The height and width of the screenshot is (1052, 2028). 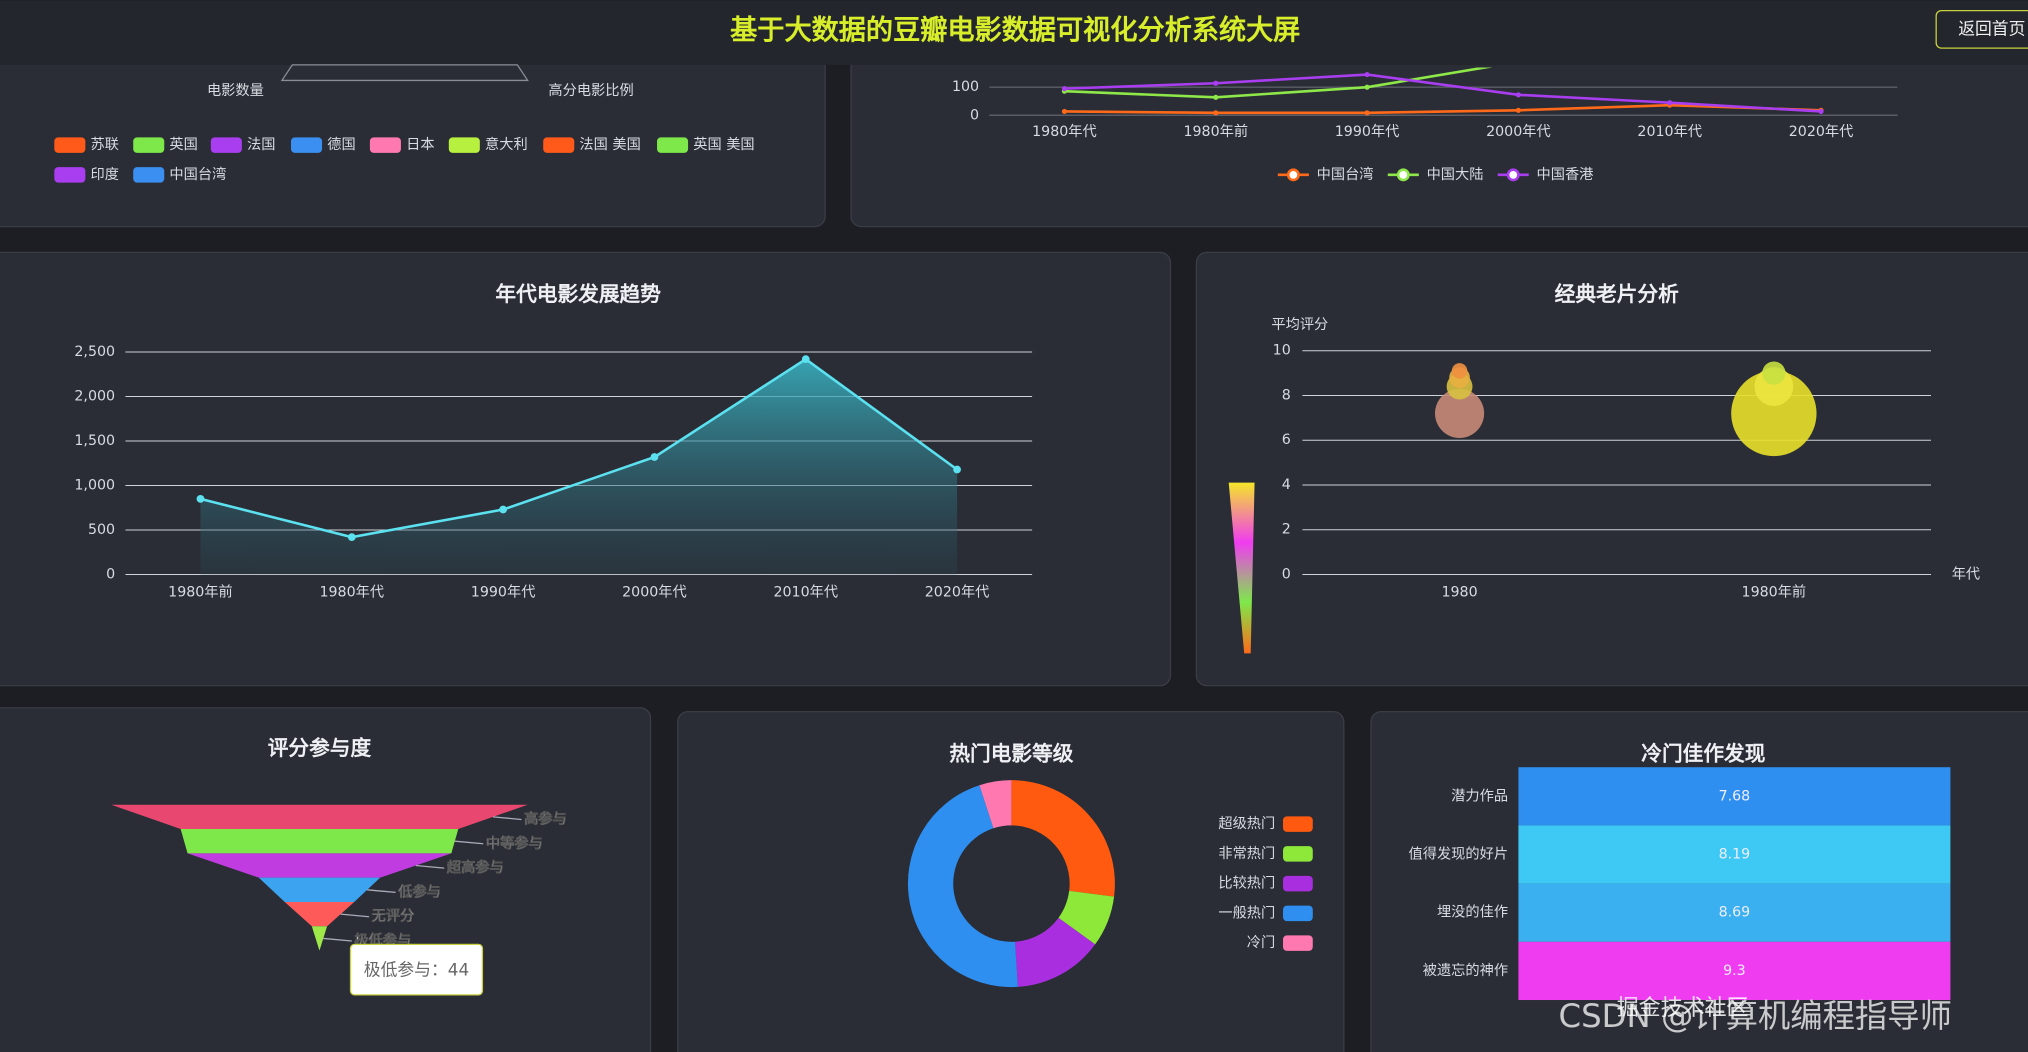 I want to click on y-tick-label: 100, so click(x=965, y=87).